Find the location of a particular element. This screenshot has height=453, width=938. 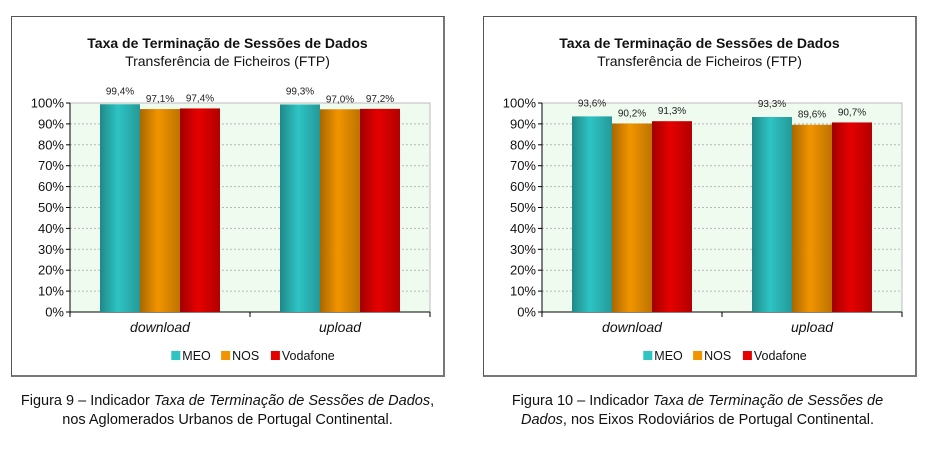

data-label: 93,6% is located at coordinates (592, 103).